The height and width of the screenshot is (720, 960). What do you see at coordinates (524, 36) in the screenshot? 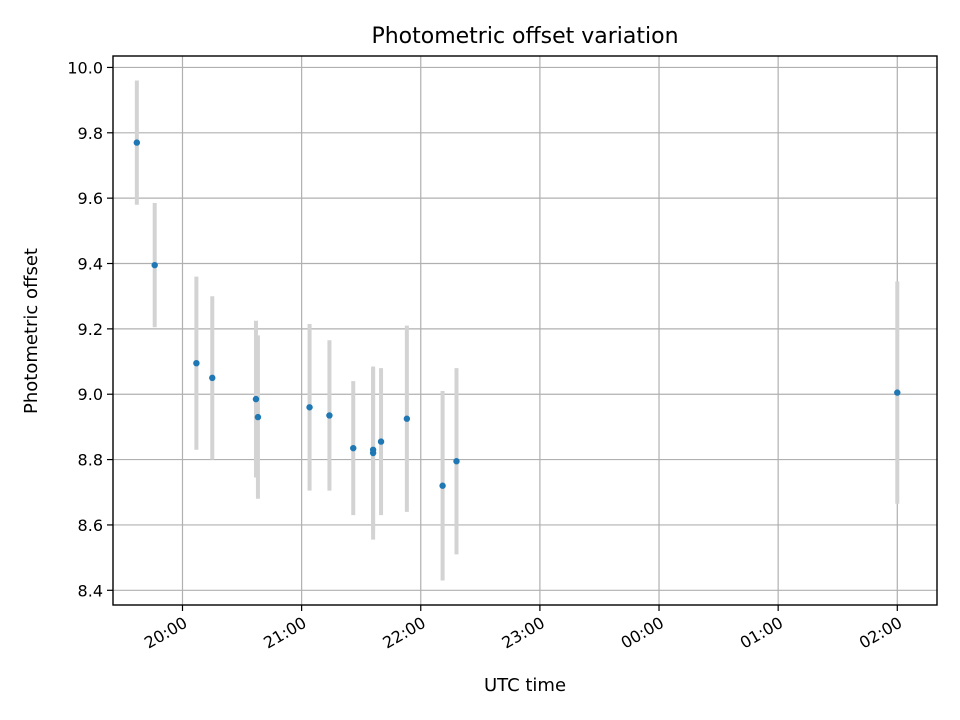
I see `chart-title: Photometric offset variation` at bounding box center [524, 36].